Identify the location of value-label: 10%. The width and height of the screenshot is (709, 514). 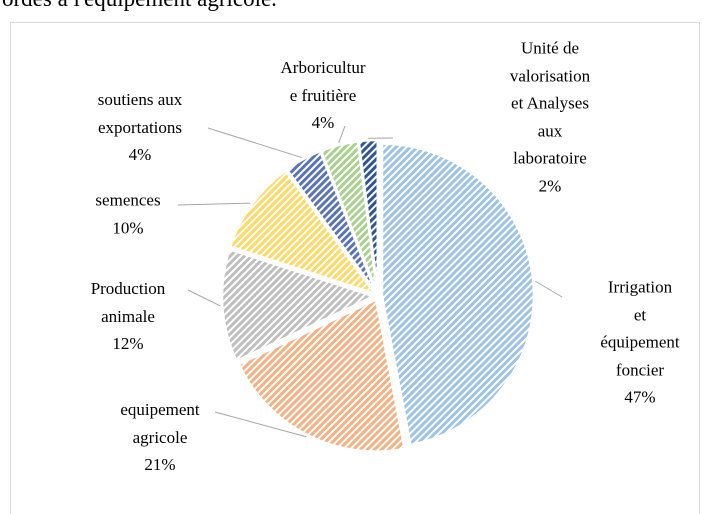
(128, 227).